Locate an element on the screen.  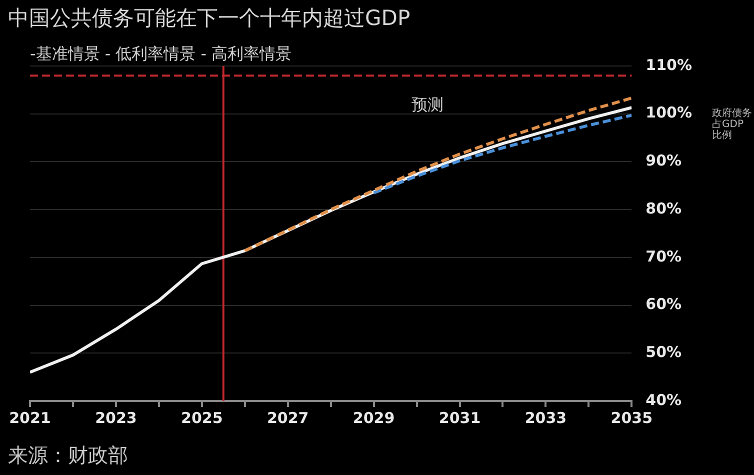
y-tick-label: 60% is located at coordinates (664, 304).